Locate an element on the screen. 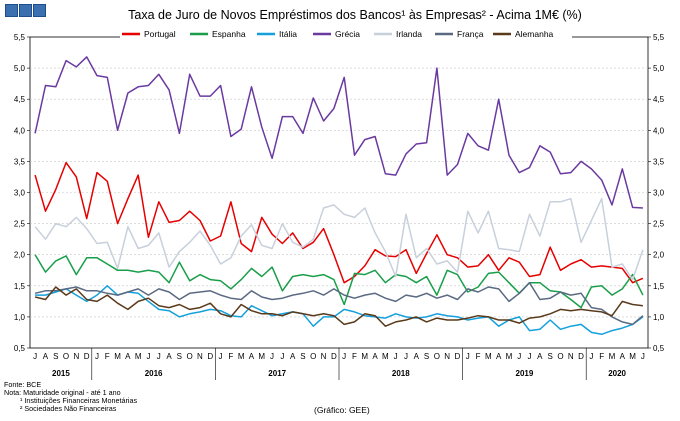  x-year-label: 2017 is located at coordinates (277, 373).